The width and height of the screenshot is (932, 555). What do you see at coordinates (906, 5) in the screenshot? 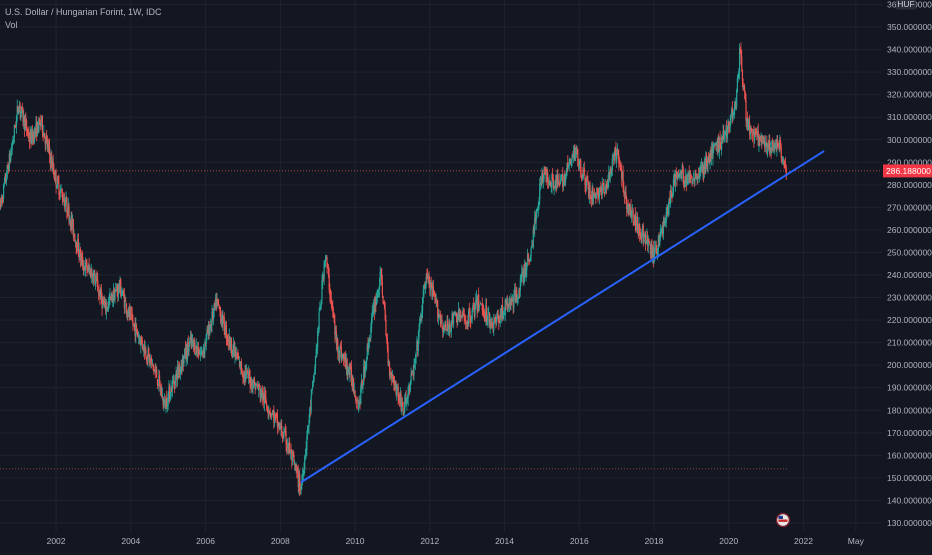
I see `currency-badge` at bounding box center [906, 5].